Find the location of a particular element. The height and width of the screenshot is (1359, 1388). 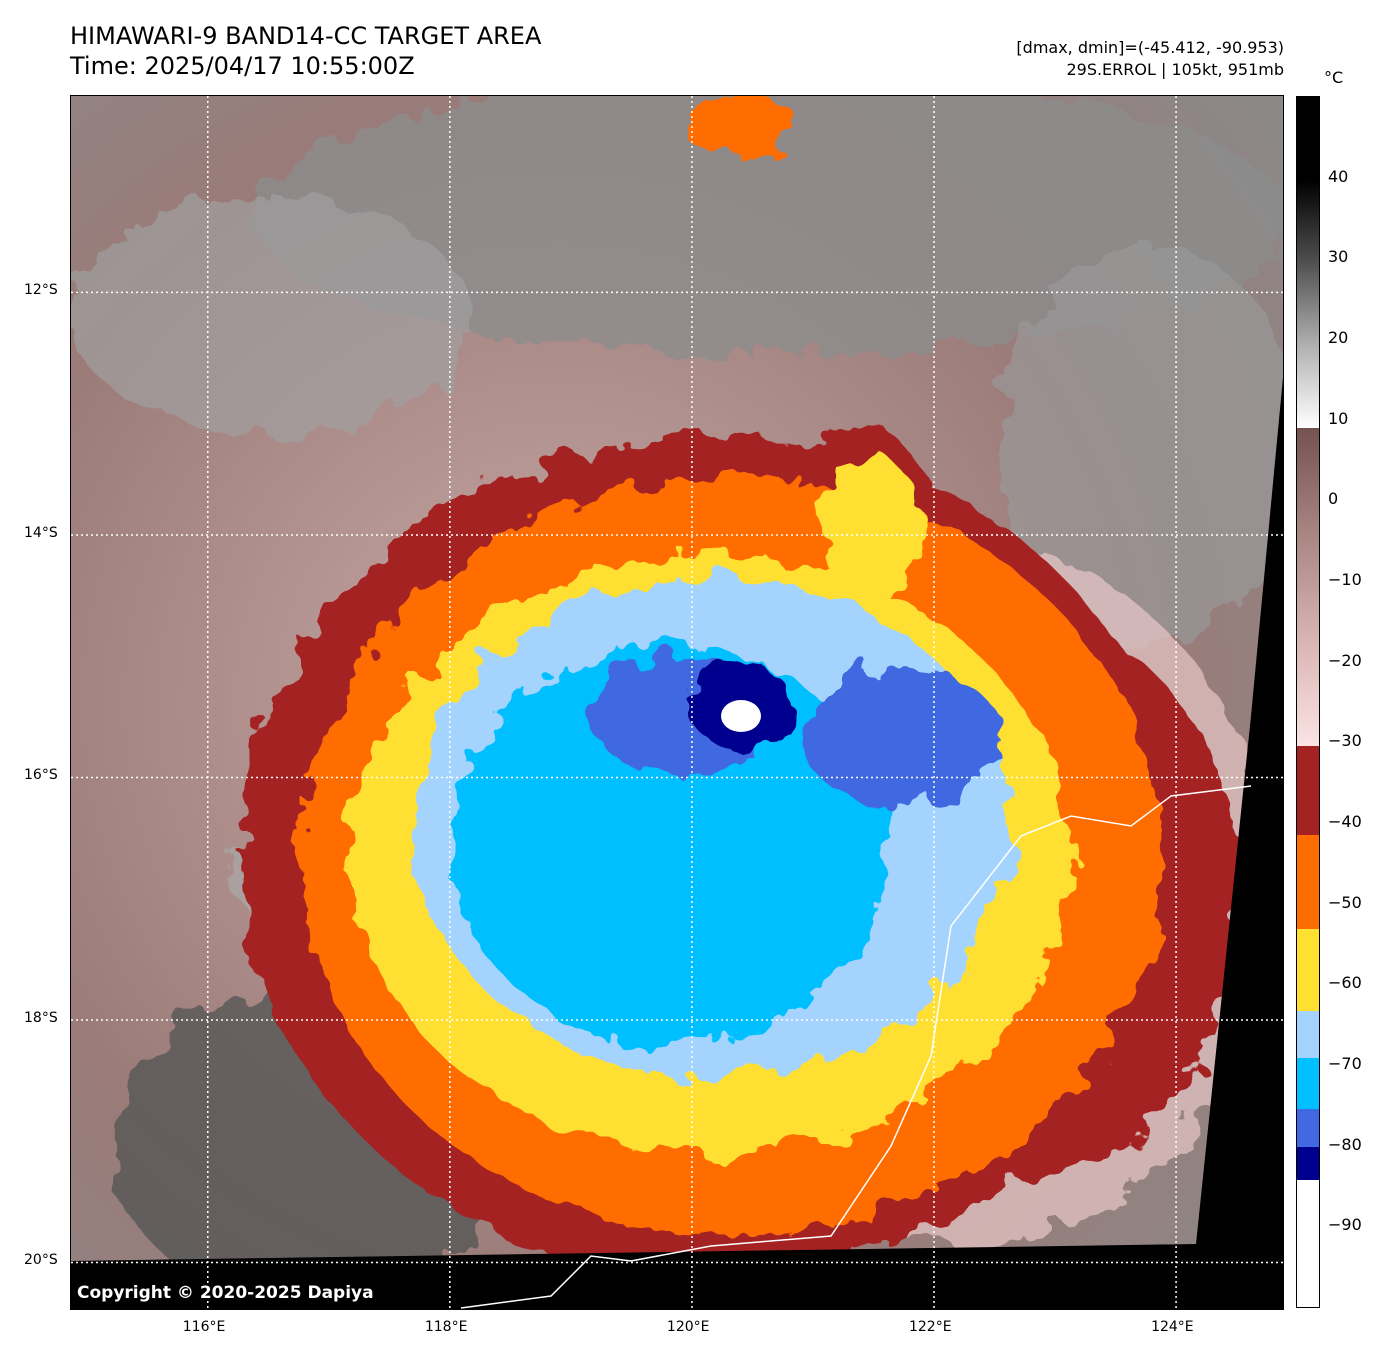

lat-label: 18°S is located at coordinates (41, 1017).